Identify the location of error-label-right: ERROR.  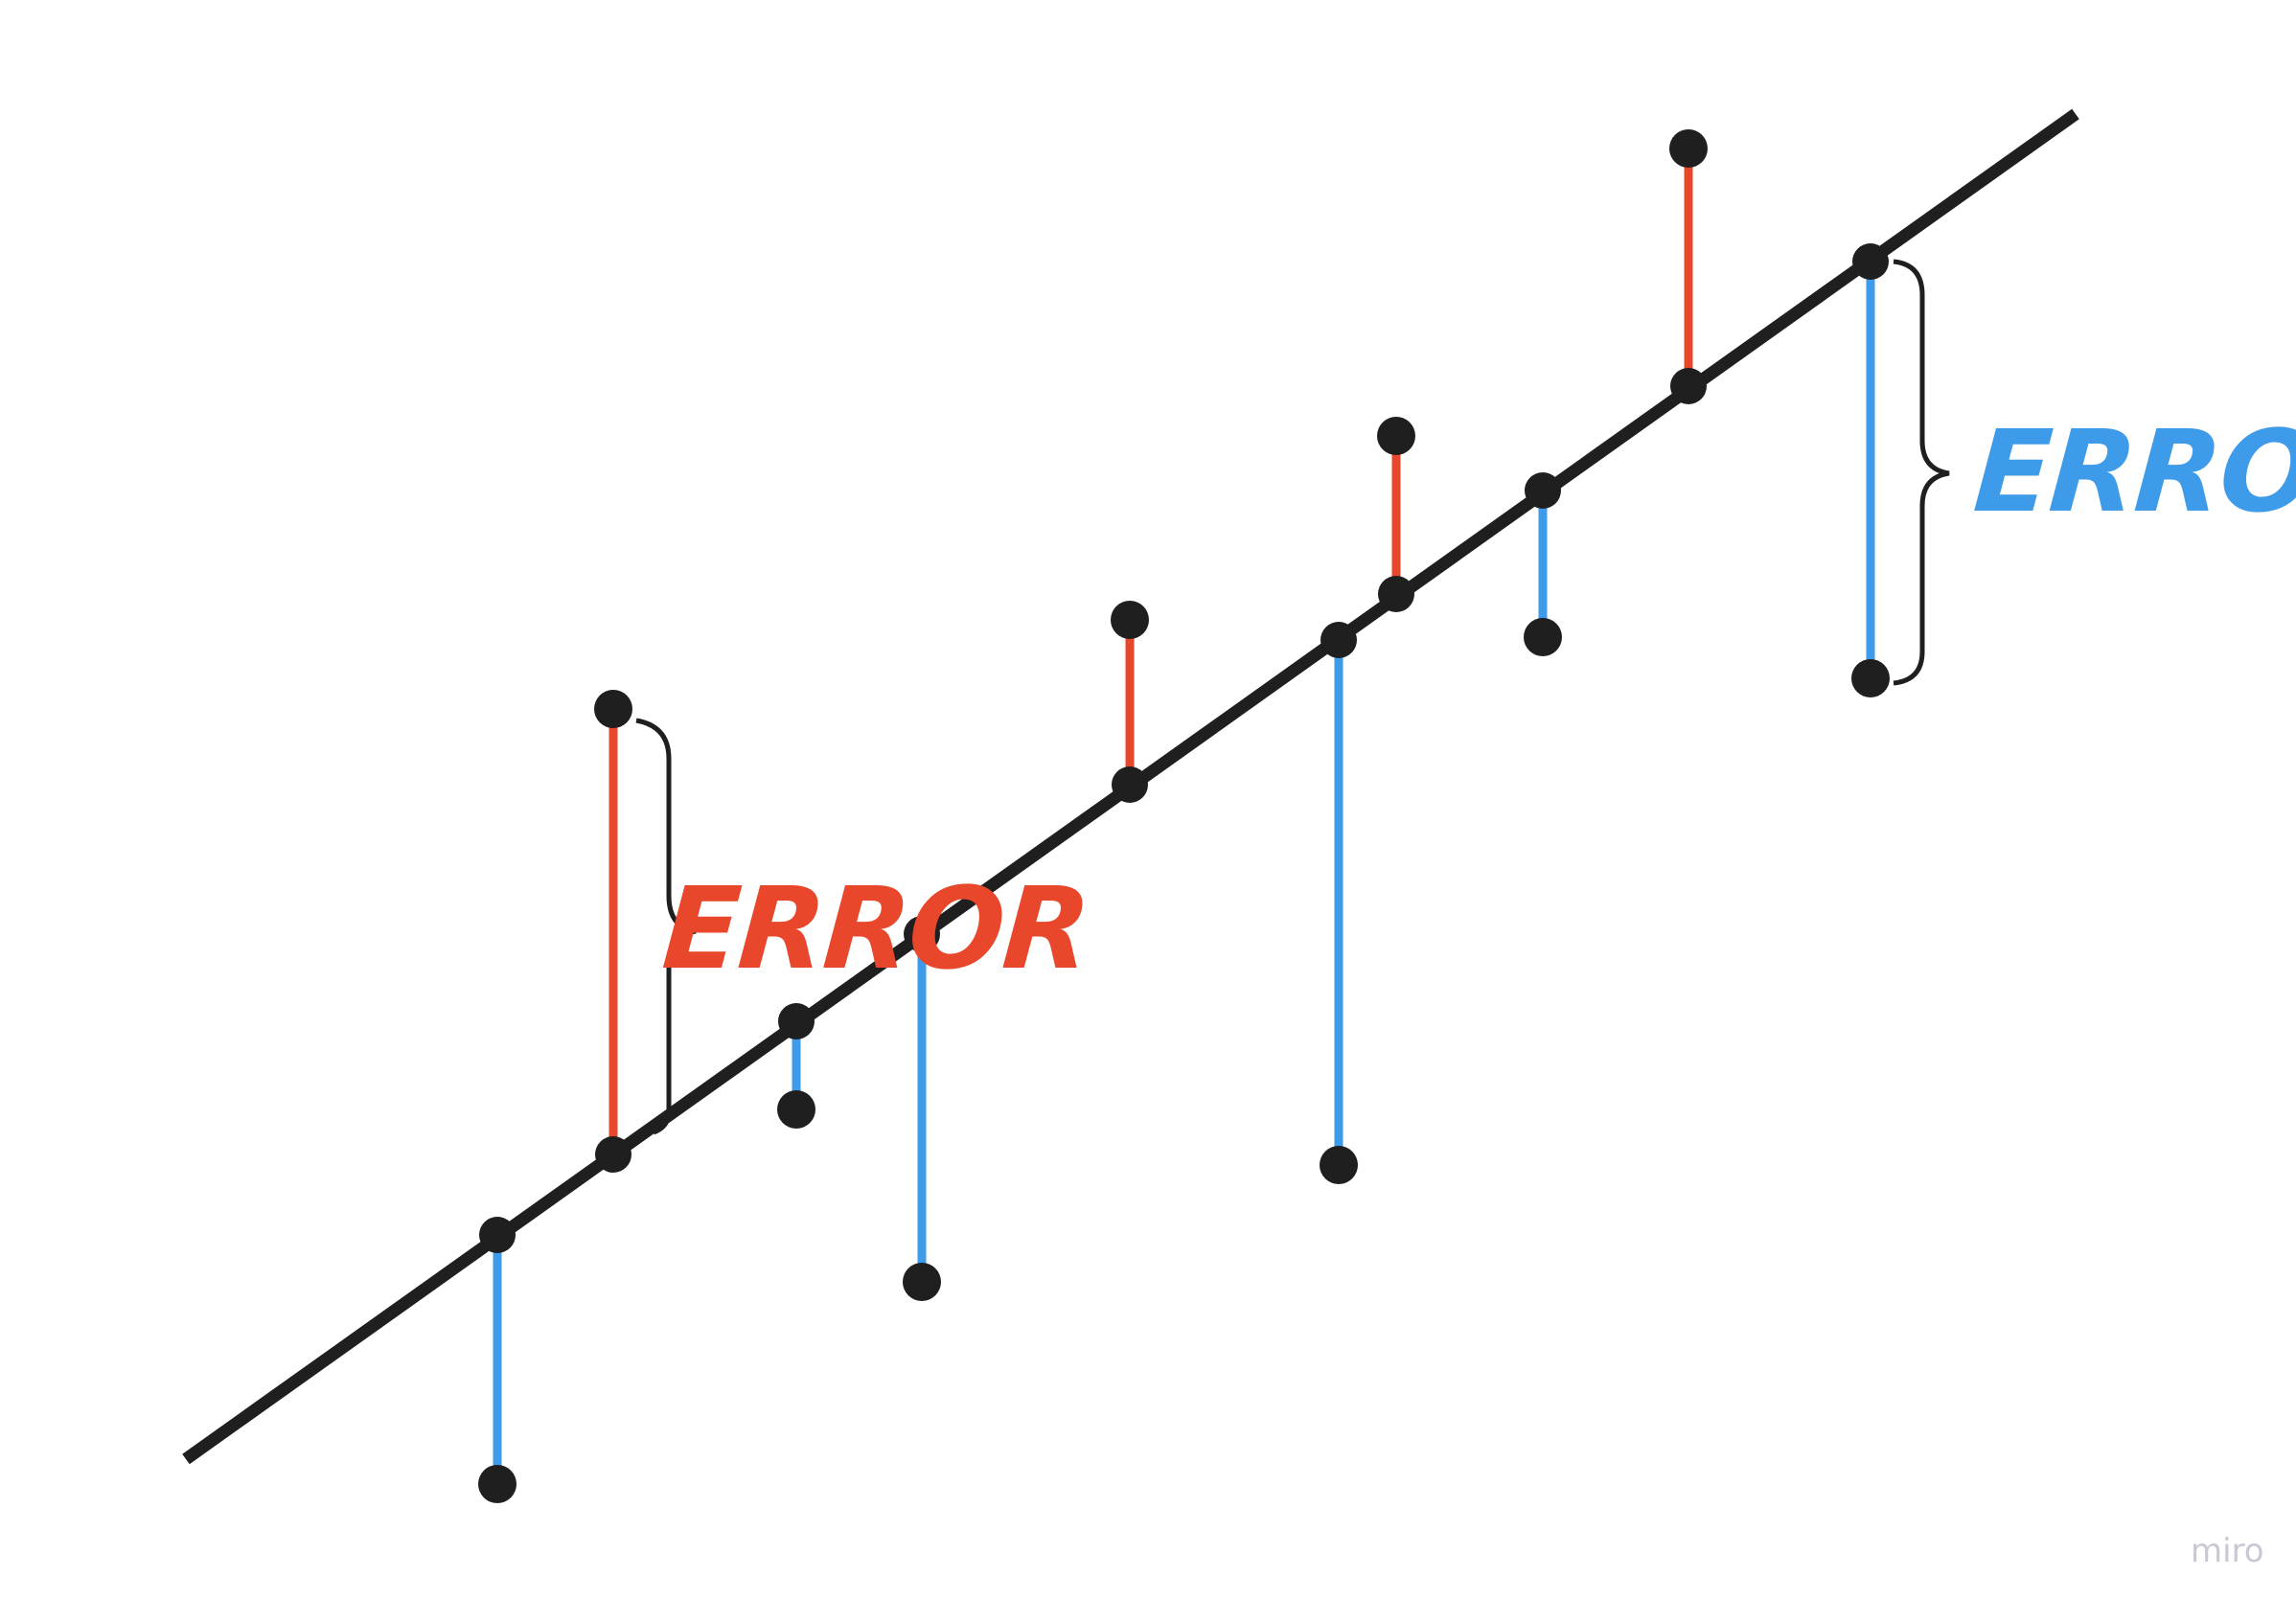
(2133, 471).